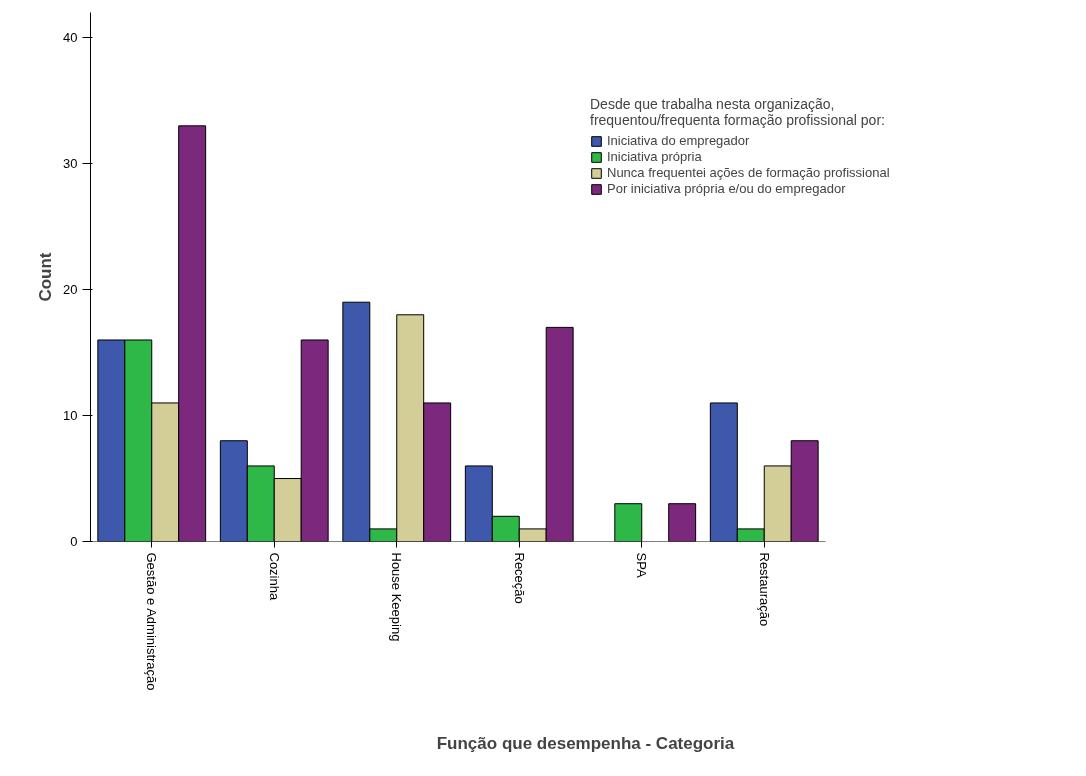 The width and height of the screenshot is (1086, 776). I want to click on x-tick-label: Cozinha, so click(274, 576).